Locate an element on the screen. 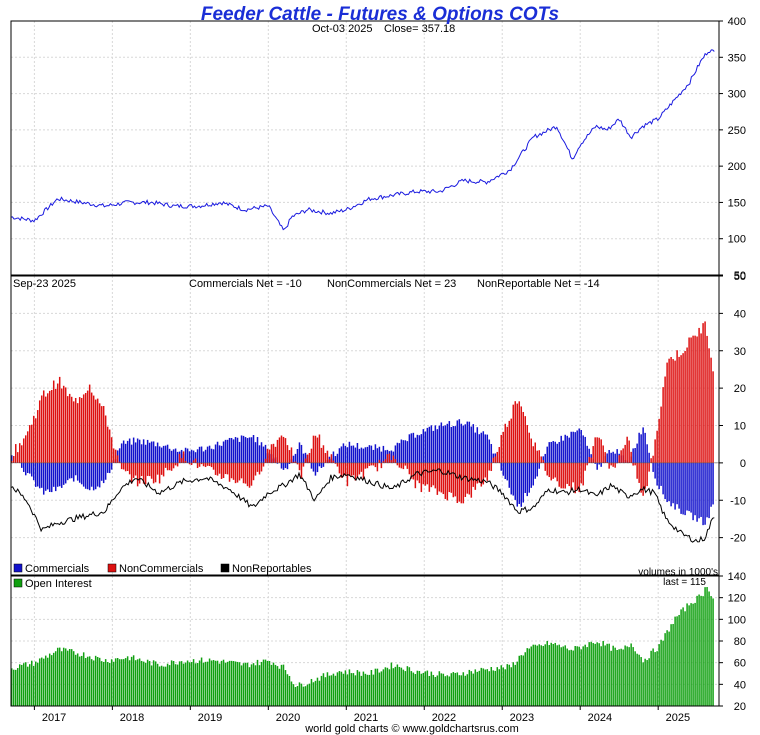  cot_panel-tick-label: -10 is located at coordinates (738, 501).